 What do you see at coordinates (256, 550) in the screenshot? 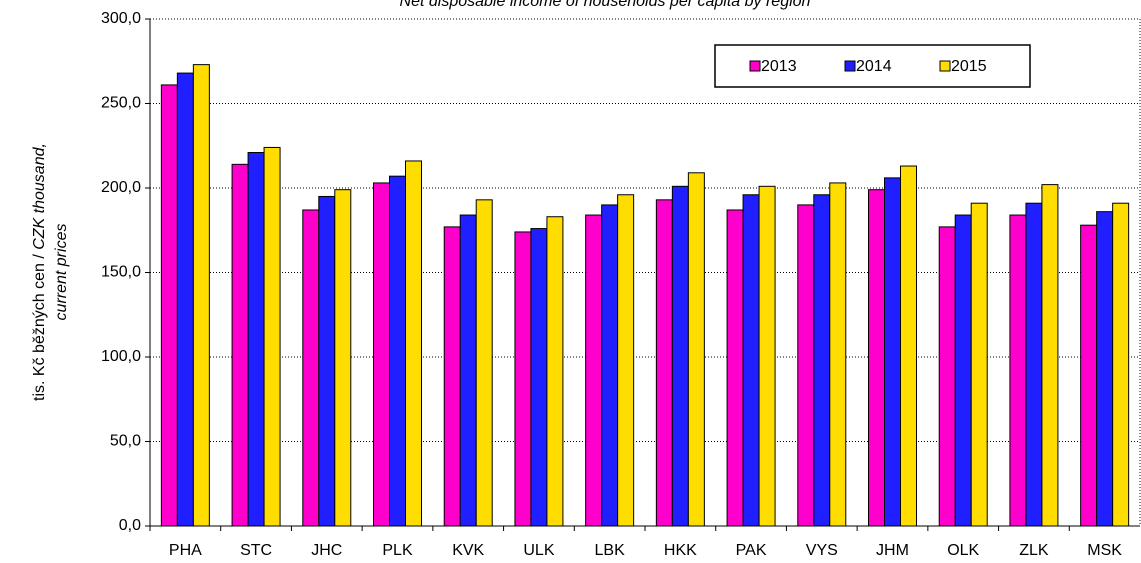
I see `x-tick-label: STC` at bounding box center [256, 550].